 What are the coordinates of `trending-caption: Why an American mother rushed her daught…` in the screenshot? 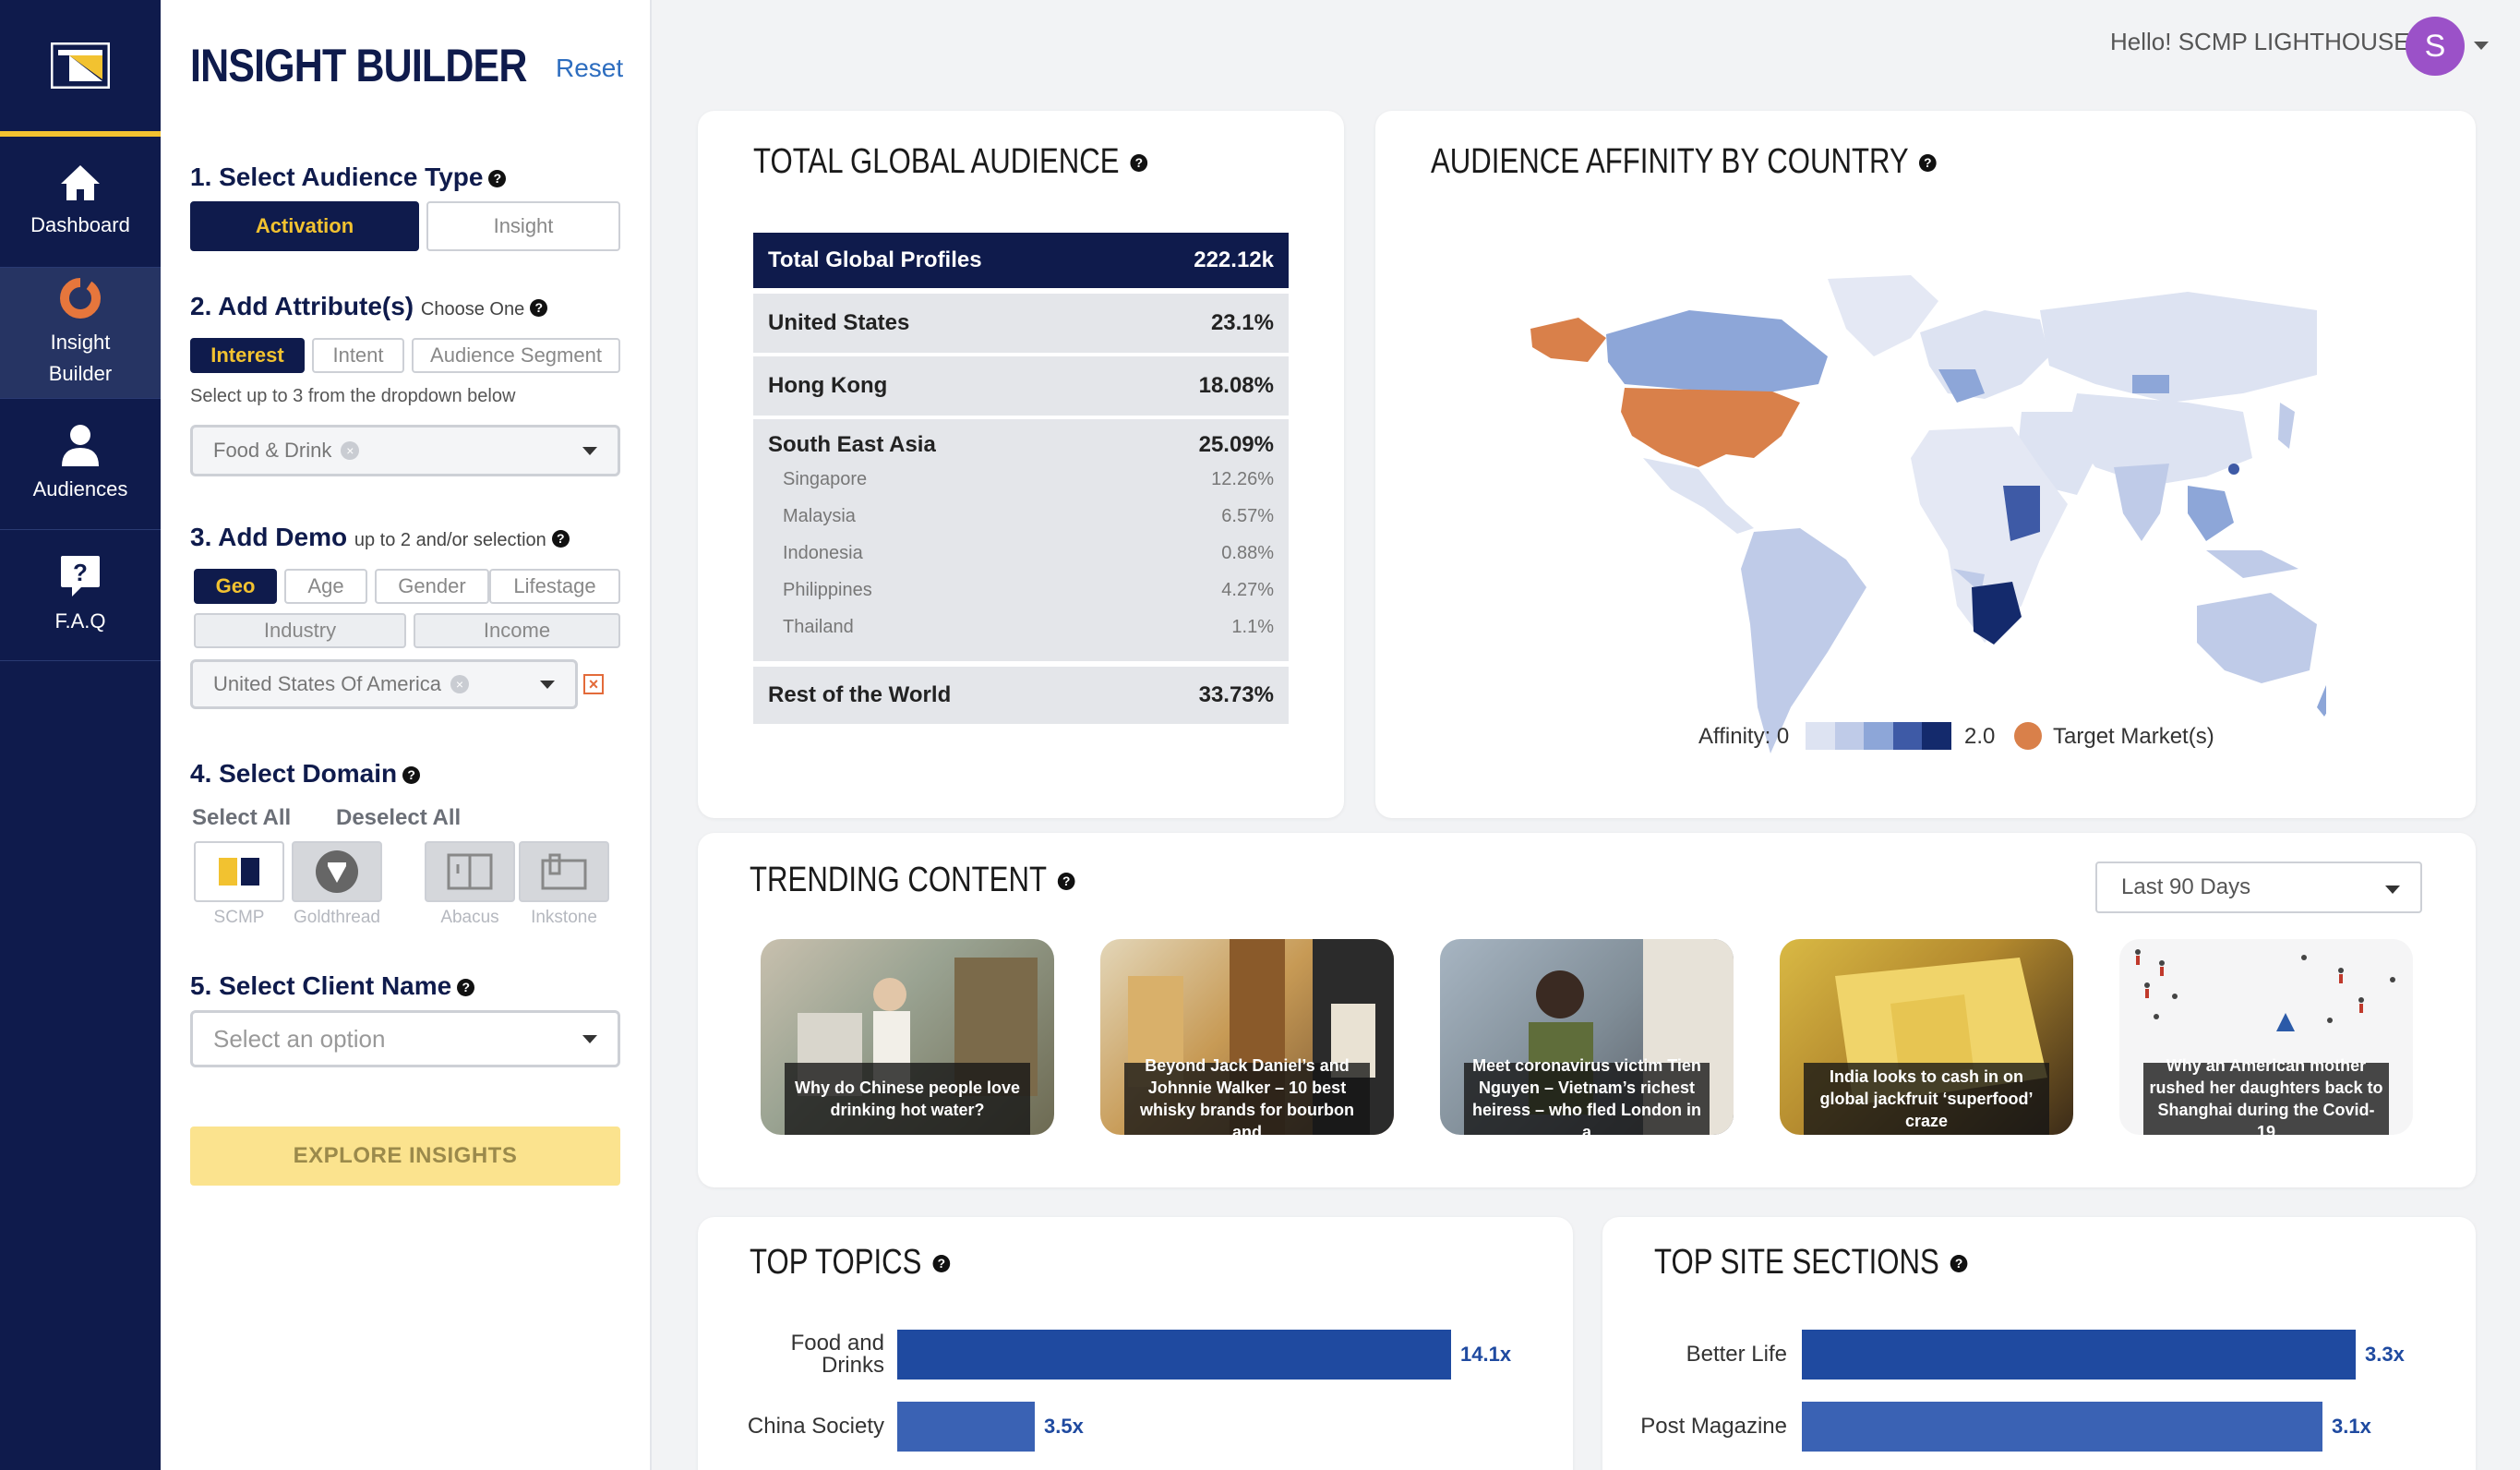 It's located at (2266, 1095).